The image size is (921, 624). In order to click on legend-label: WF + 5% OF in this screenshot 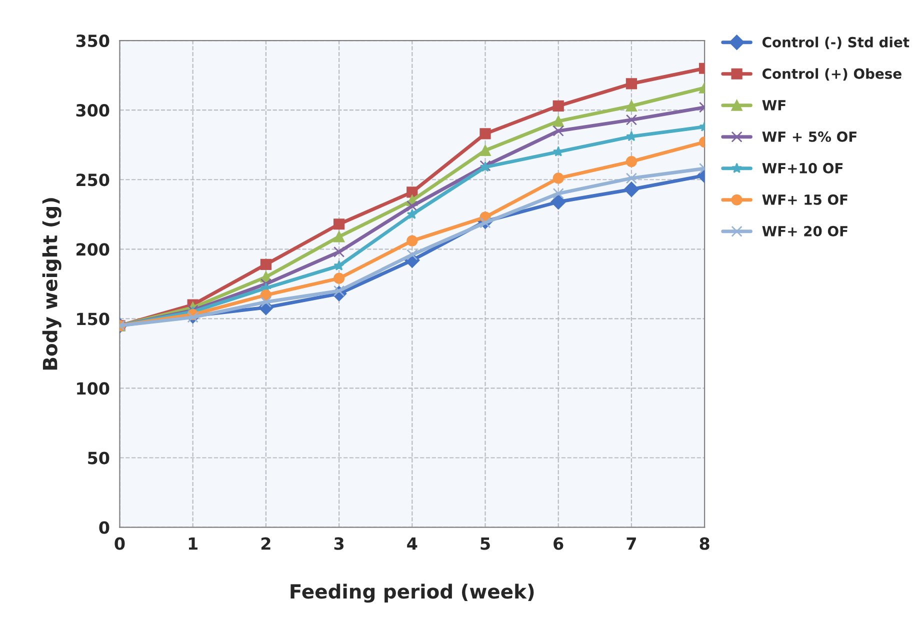, I will do `click(809, 136)`.